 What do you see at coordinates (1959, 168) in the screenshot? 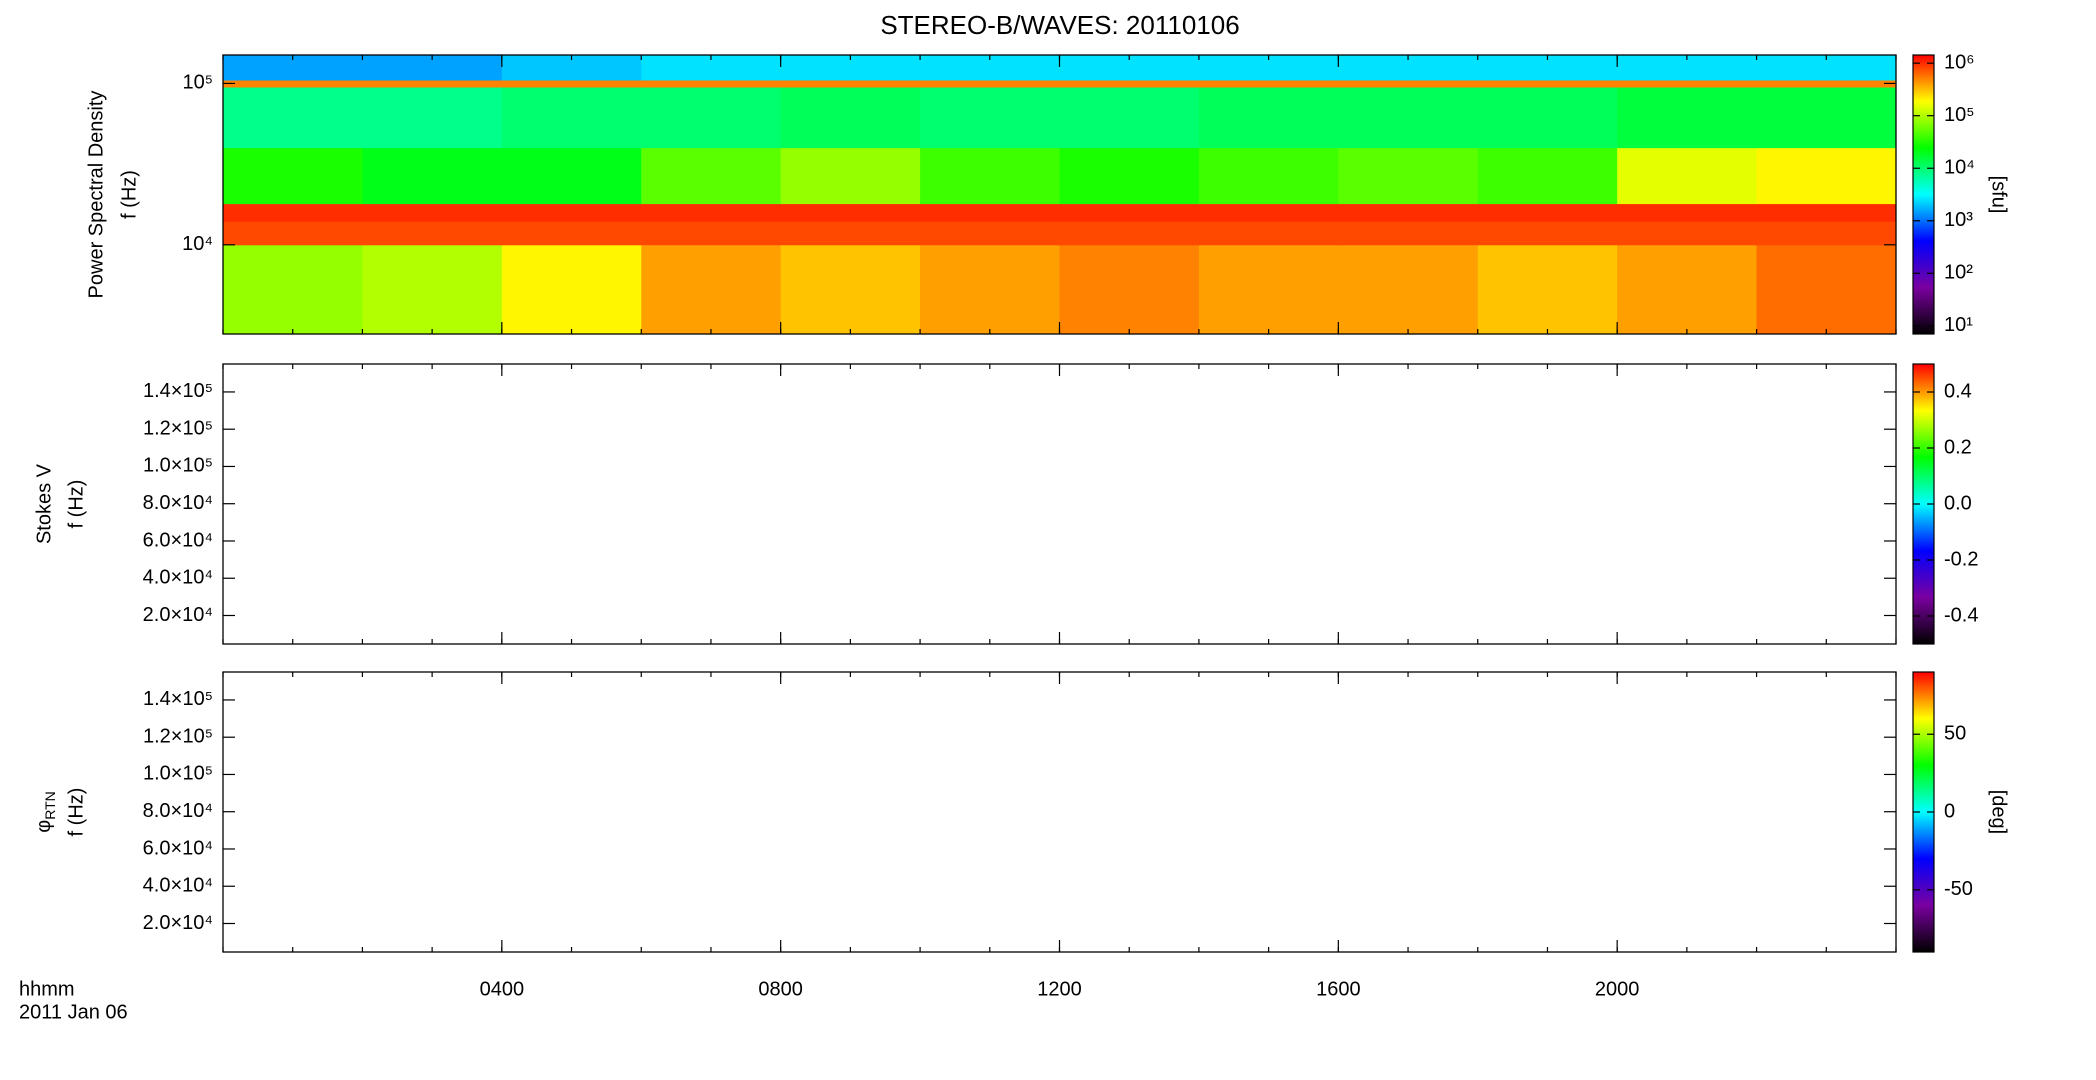
I see `colorbar-tick-label: 10⁴` at bounding box center [1959, 168].